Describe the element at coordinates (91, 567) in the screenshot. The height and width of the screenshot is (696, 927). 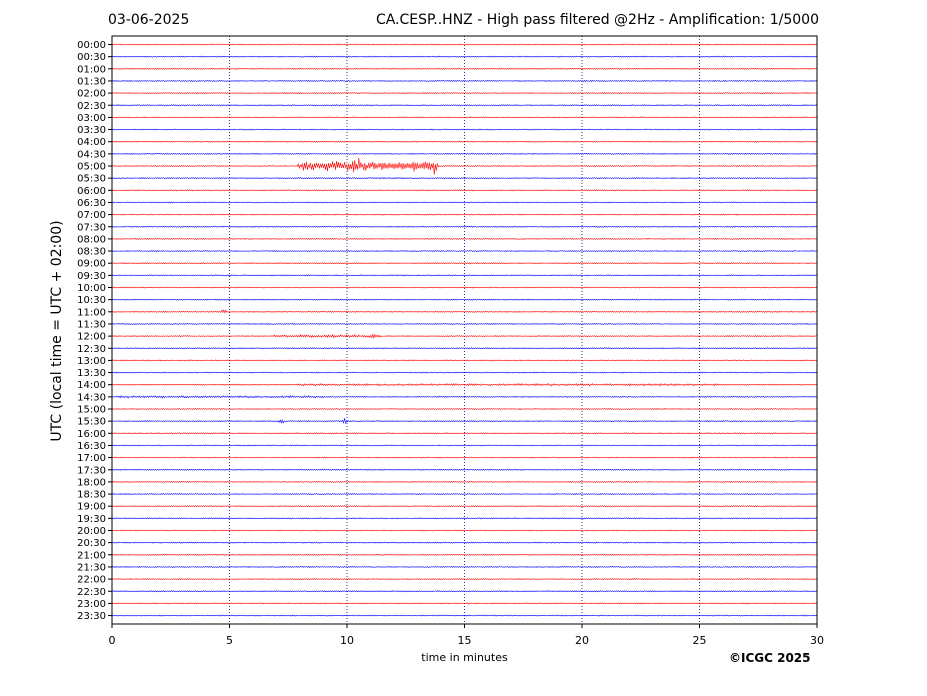
I see `row-label-43: 21:30` at that location.